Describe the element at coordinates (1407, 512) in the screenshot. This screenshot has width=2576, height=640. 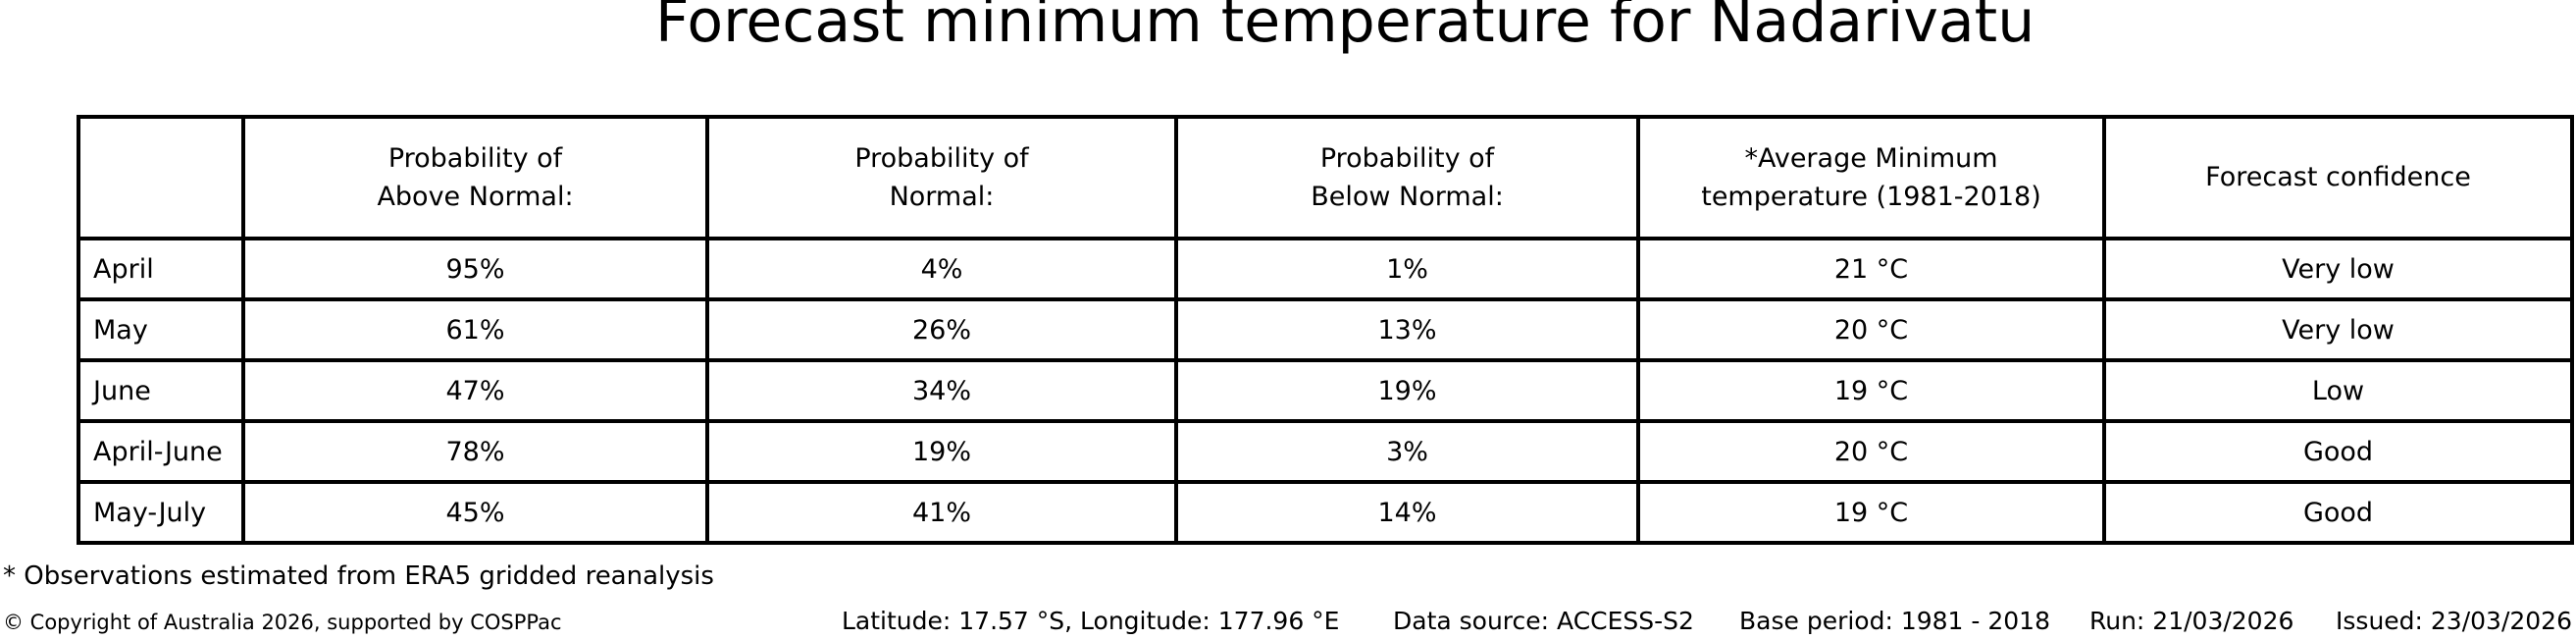
I see `below-normal-value: 14%` at that location.